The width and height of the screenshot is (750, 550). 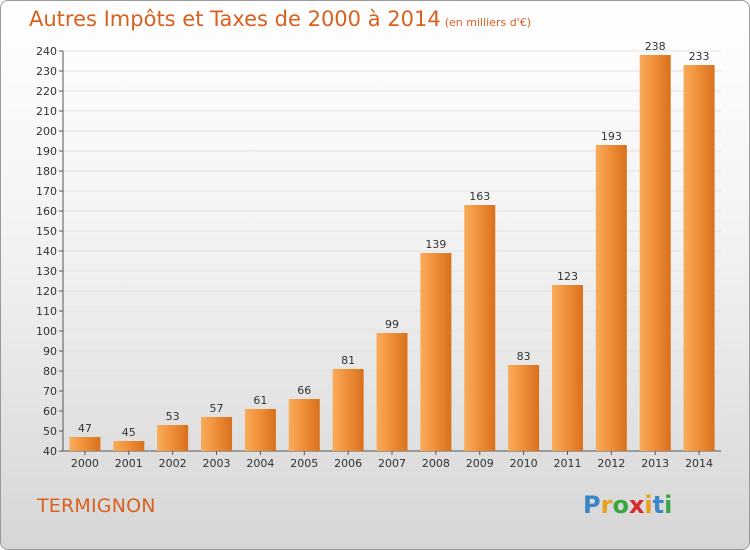 I want to click on x-tick-label: 2000, so click(x=85, y=463).